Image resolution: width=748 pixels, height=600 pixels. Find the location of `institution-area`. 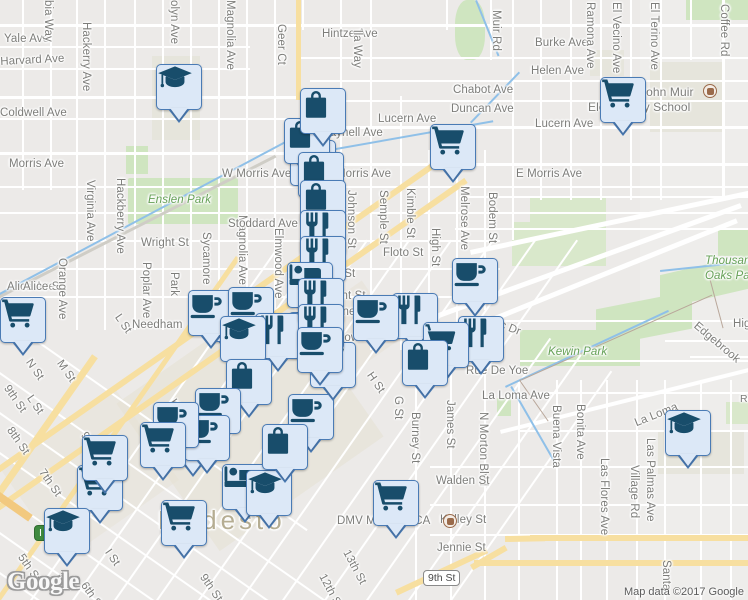

institution-area is located at coordinates (607, 63).